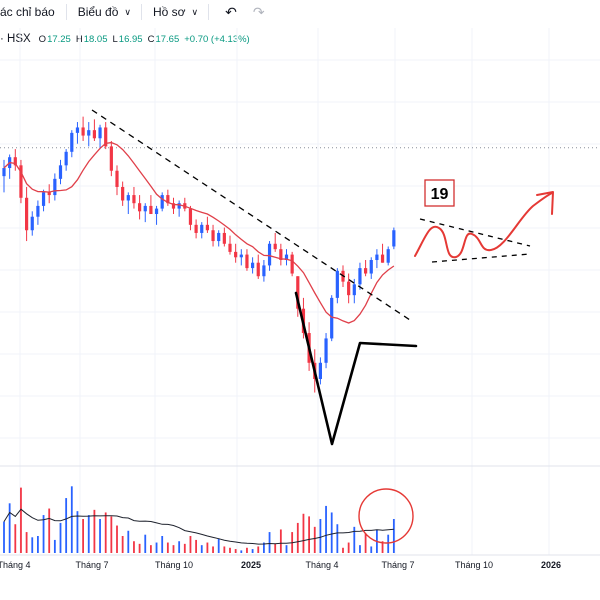  What do you see at coordinates (481, 258) in the screenshot?
I see `triangle-lower-line` at bounding box center [481, 258].